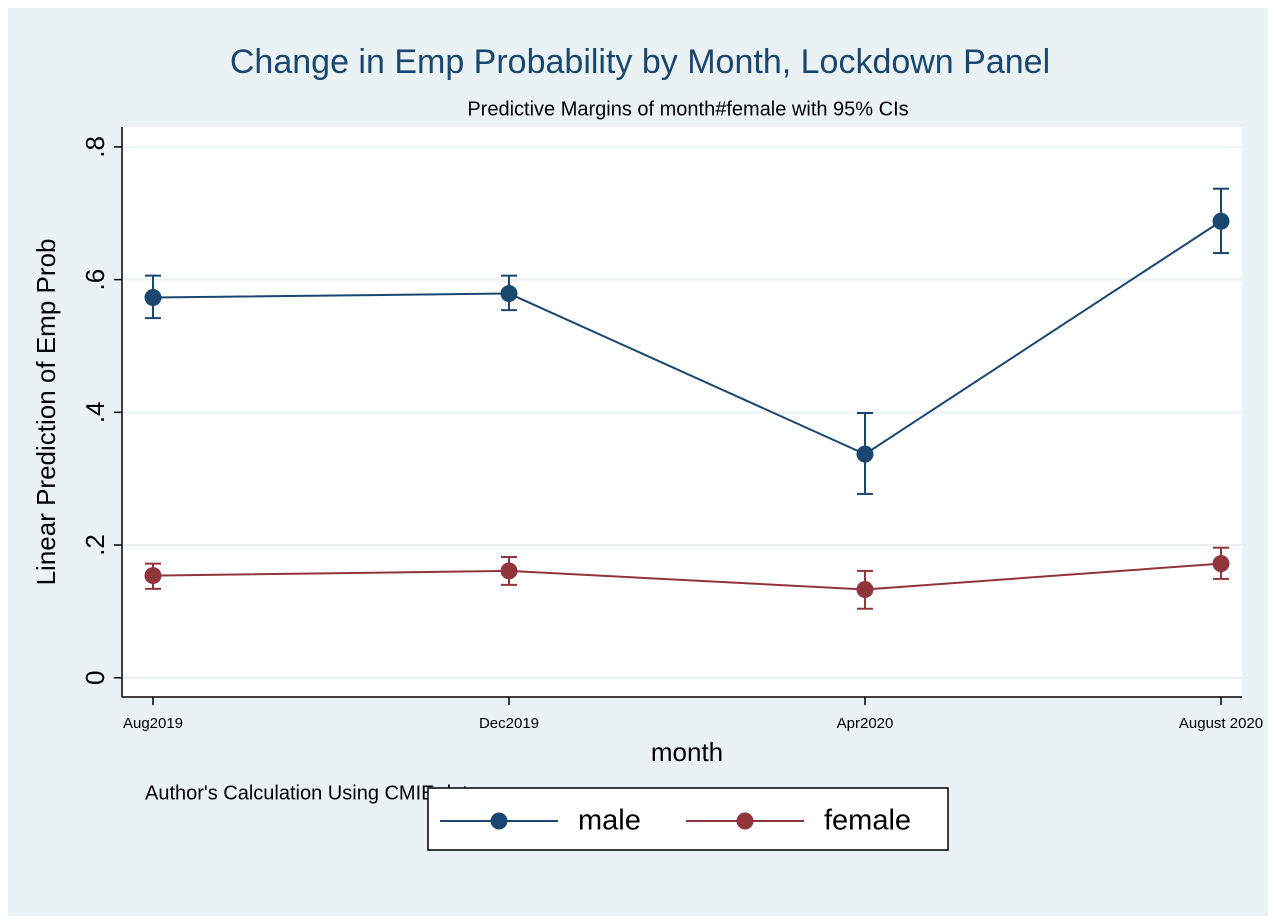 The image size is (1276, 924). What do you see at coordinates (687, 752) in the screenshot?
I see `x-axis-title: month` at bounding box center [687, 752].